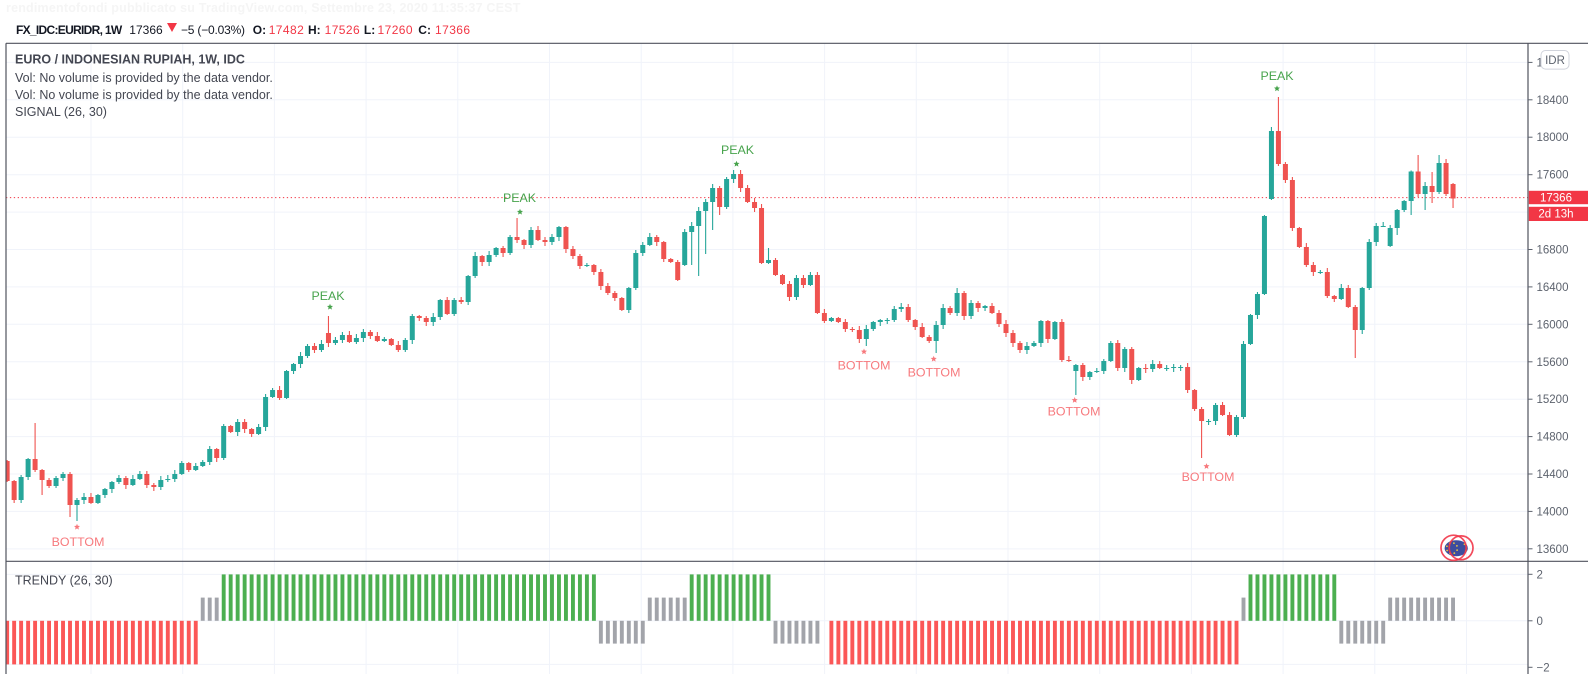 The image size is (1588, 674). Describe the element at coordinates (1555, 215) in the screenshot. I see `svg-text: 2d 13h` at that location.